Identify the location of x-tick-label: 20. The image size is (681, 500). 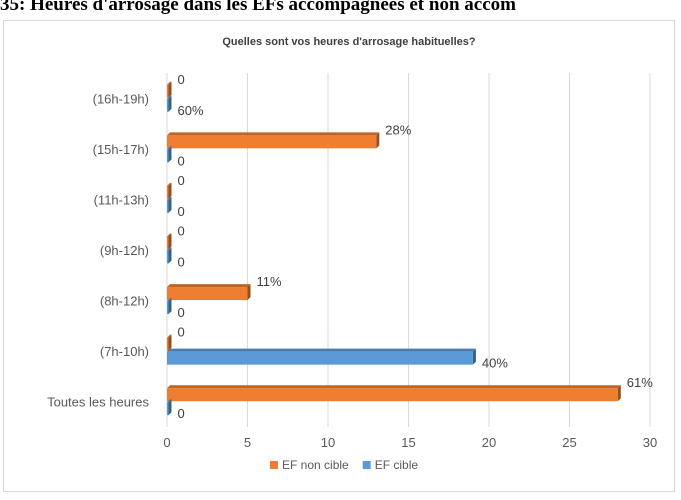
(489, 442).